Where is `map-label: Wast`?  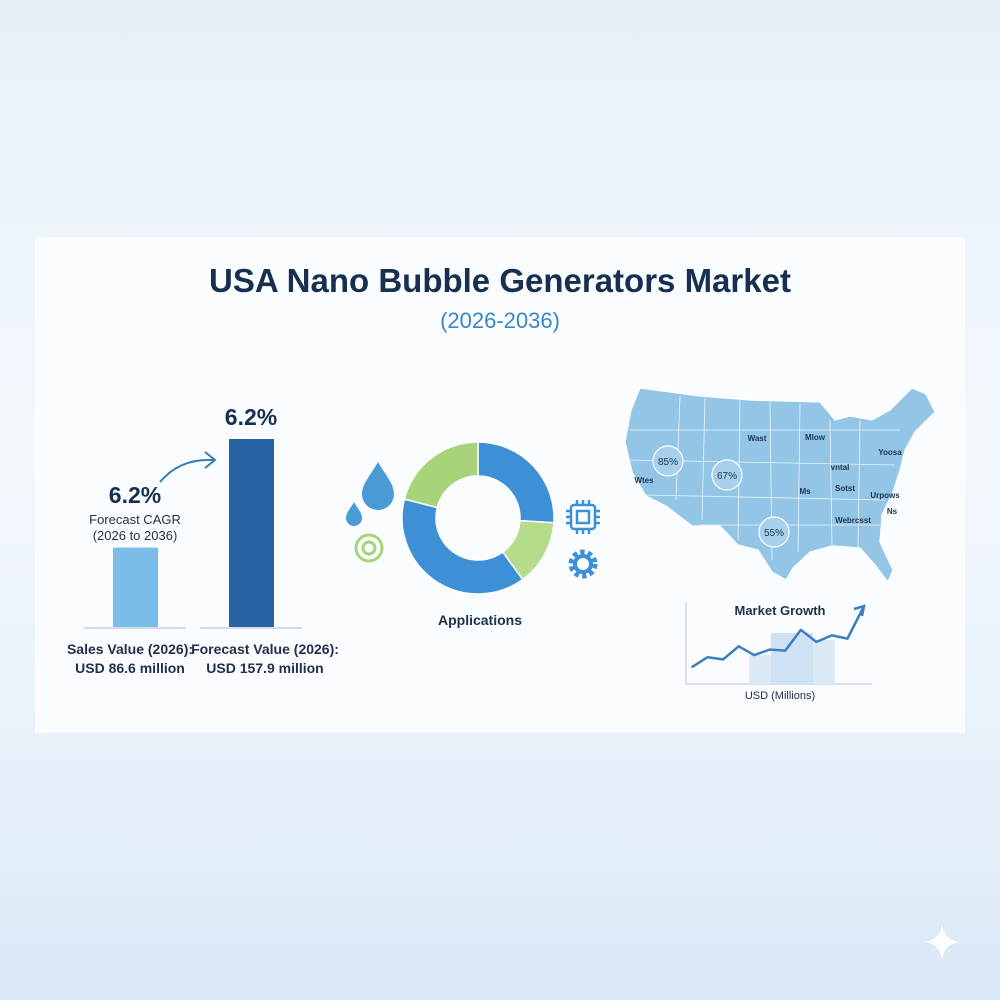
map-label: Wast is located at coordinates (757, 438).